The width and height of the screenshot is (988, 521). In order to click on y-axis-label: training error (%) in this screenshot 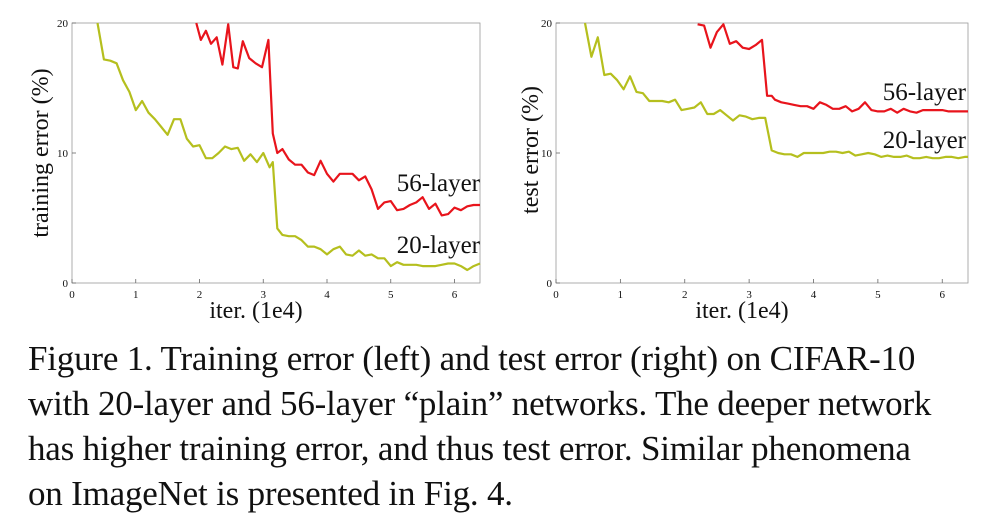, I will do `click(41, 152)`.